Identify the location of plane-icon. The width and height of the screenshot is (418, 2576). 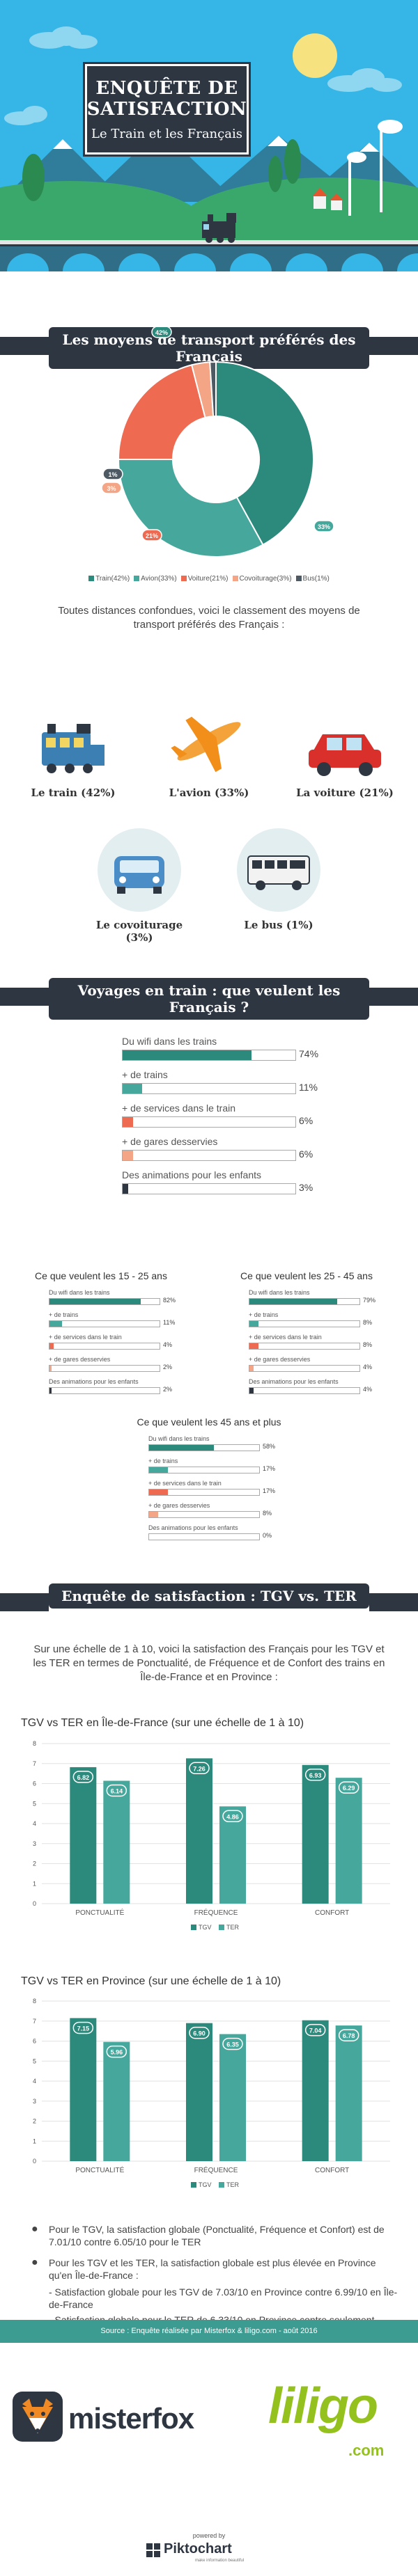
(206, 744).